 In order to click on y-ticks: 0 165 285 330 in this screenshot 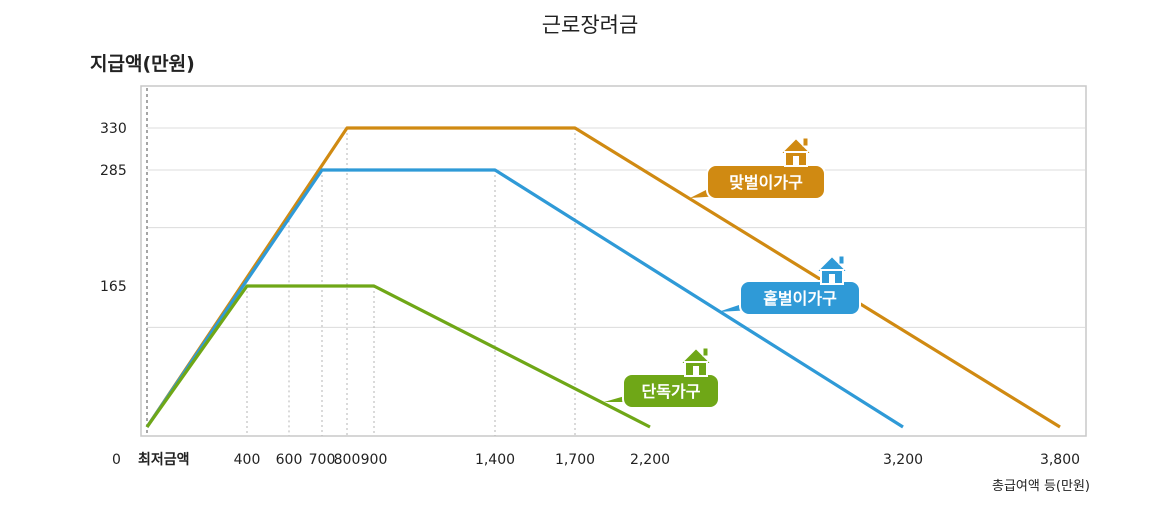, I will do `click(113, 294)`.